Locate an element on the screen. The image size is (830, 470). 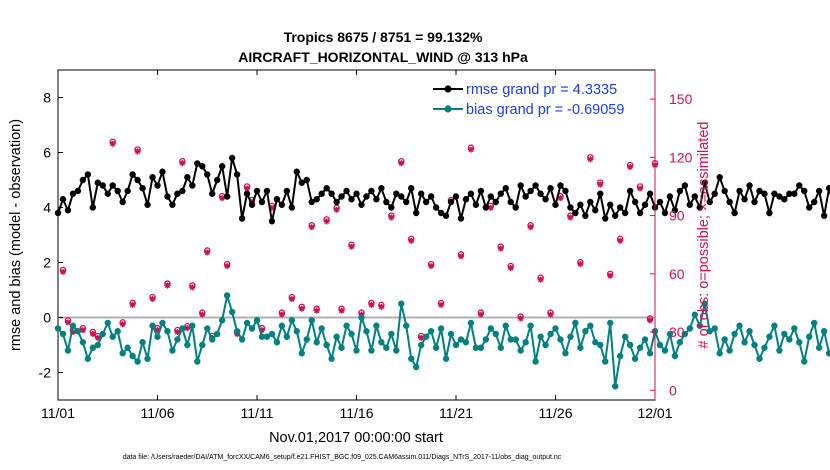
x-tick-label: 12/01 is located at coordinates (654, 413).